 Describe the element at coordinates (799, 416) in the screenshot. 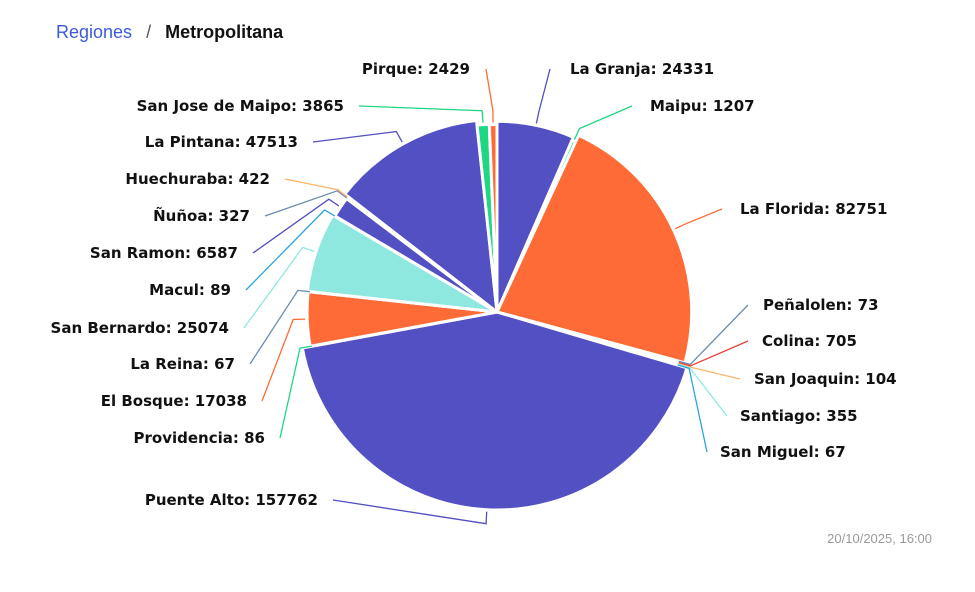

I see `slice-label: Santiago: 355` at that location.